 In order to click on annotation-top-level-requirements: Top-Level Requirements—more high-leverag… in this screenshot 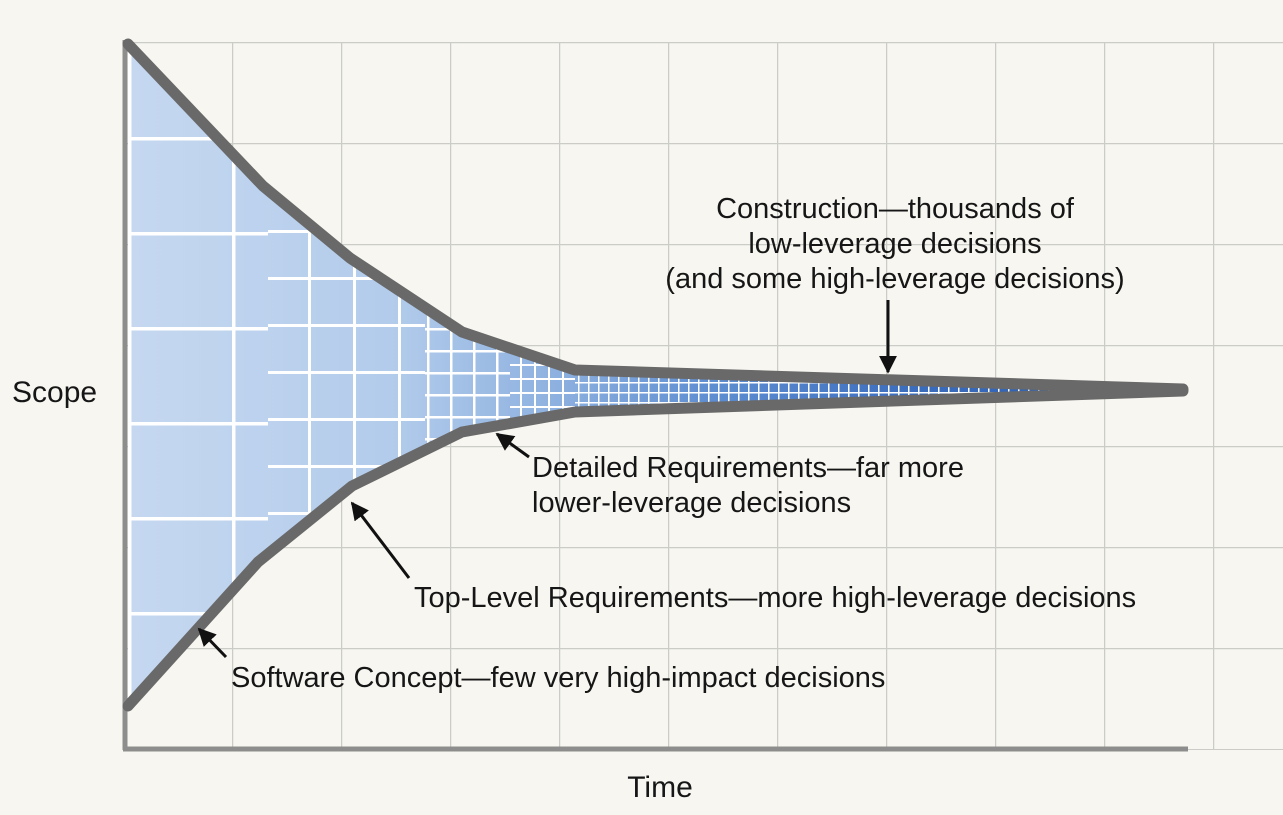, I will do `click(775, 598)`.